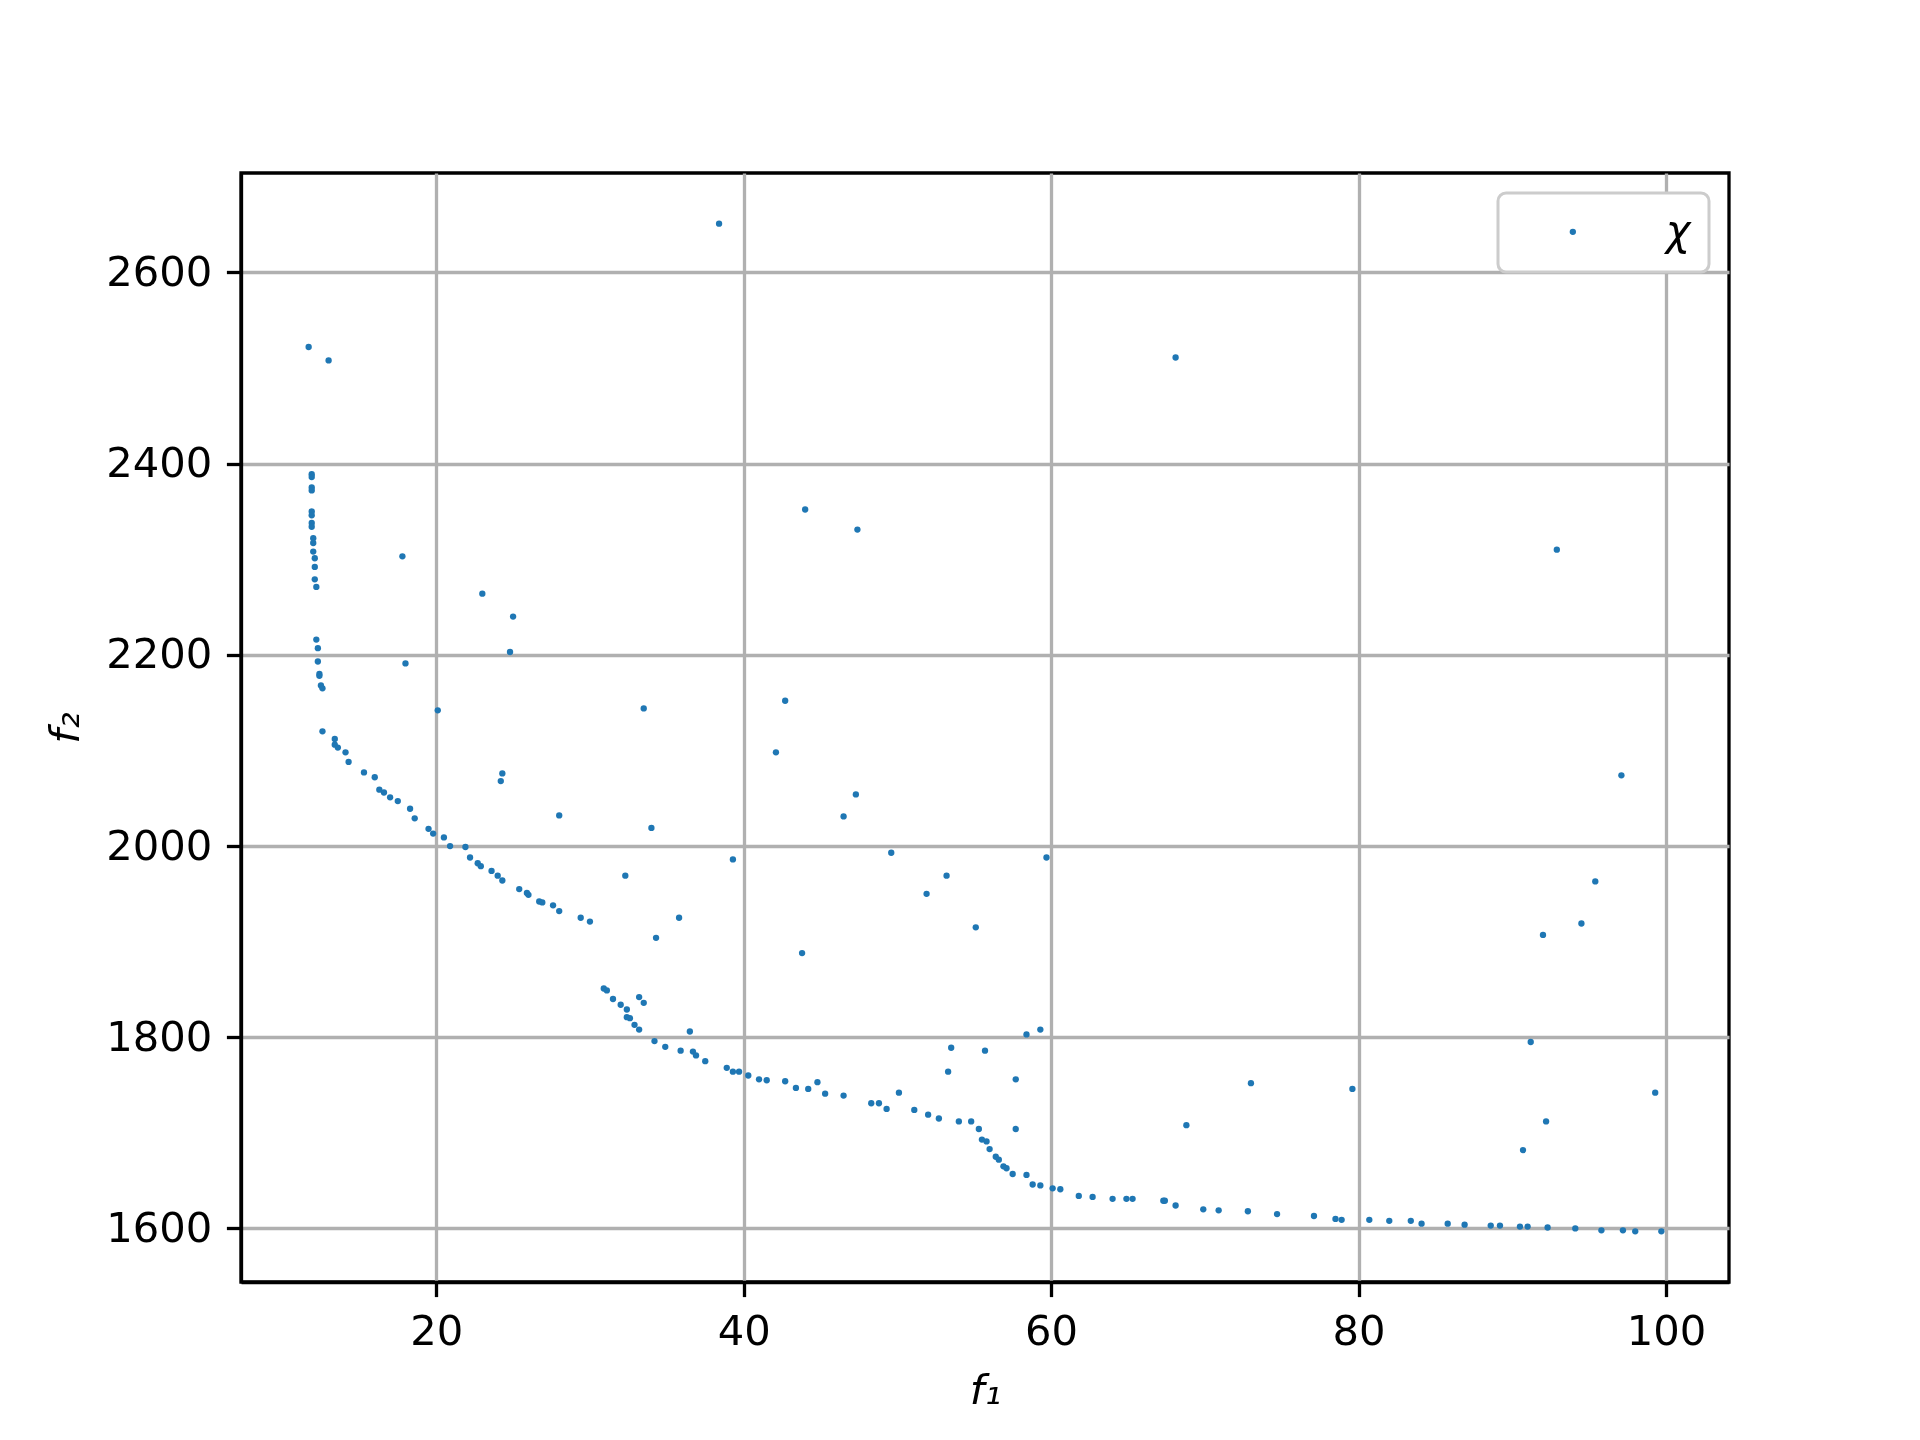 The height and width of the screenshot is (1440, 1920). What do you see at coordinates (159, 463) in the screenshot?
I see `y-tick-label: 2400` at bounding box center [159, 463].